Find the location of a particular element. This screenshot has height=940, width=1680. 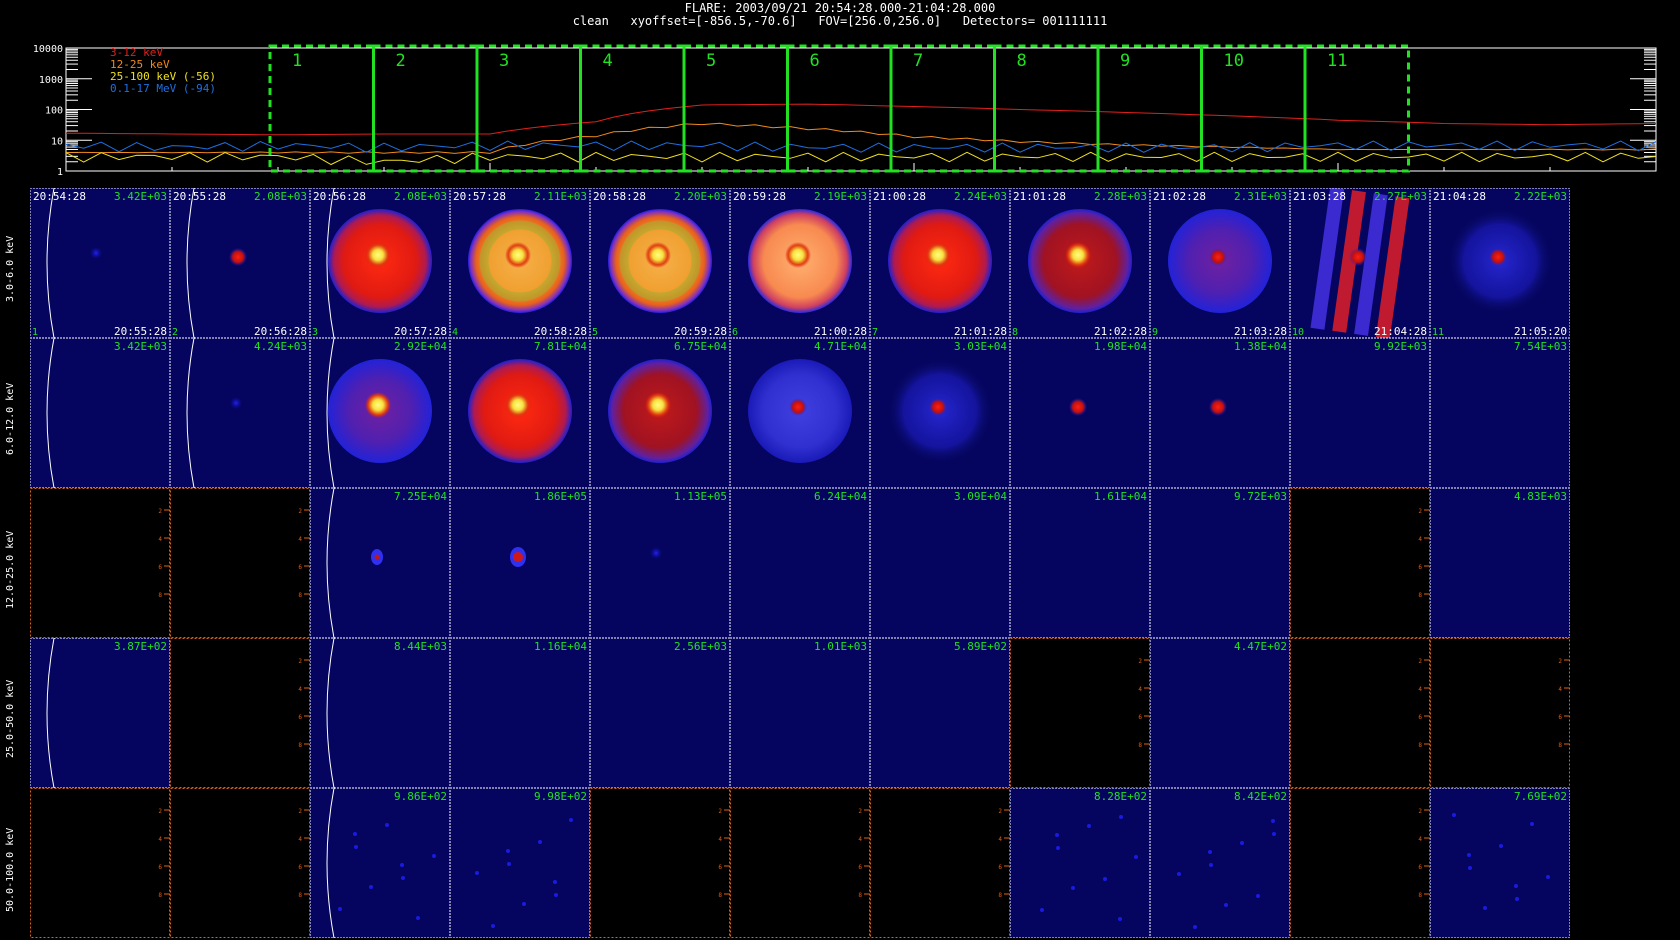

image-panel: 7.81E+04 is located at coordinates (520, 413).